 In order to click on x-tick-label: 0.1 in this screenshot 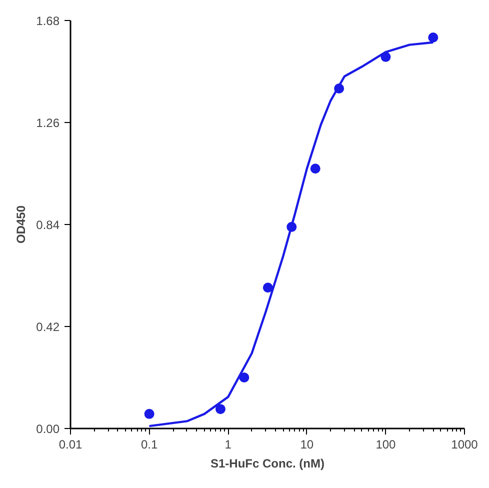, I will do `click(149, 445)`.